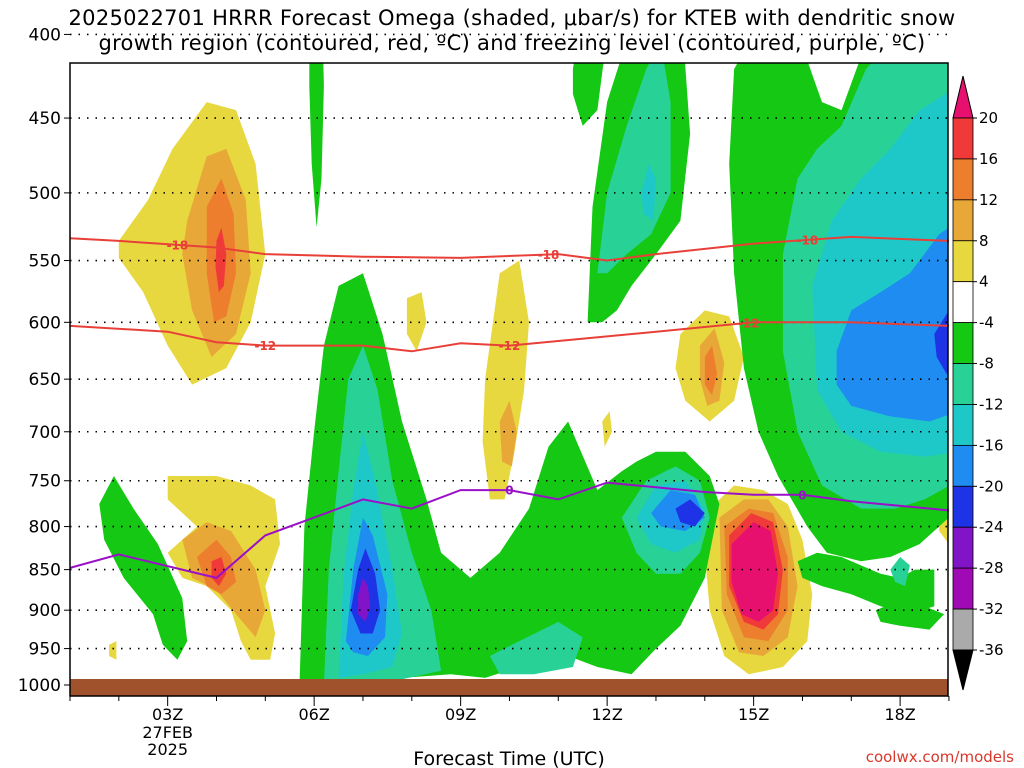  What do you see at coordinates (991, 445) in the screenshot?
I see `colorbar-tick-label: -16` at bounding box center [991, 445].